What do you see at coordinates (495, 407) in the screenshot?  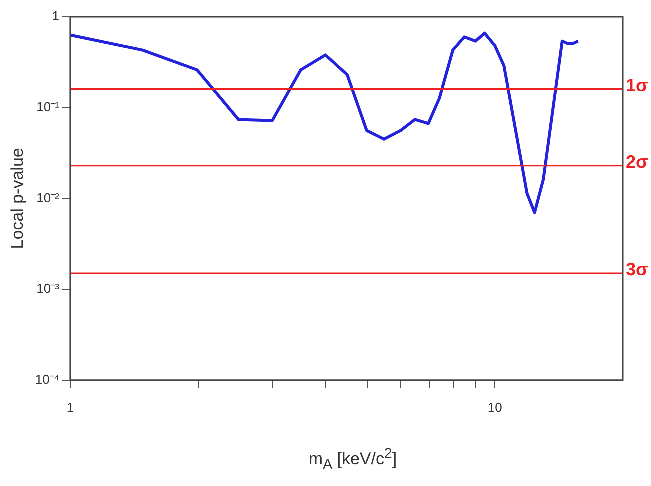 I see `x-tick-label: 10` at bounding box center [495, 407].